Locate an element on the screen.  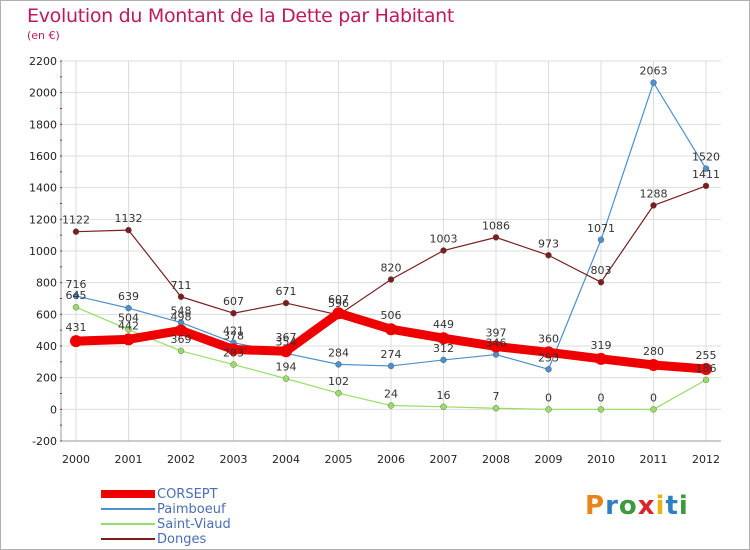
x-tick-label-2011: 2011 is located at coordinates (654, 459).